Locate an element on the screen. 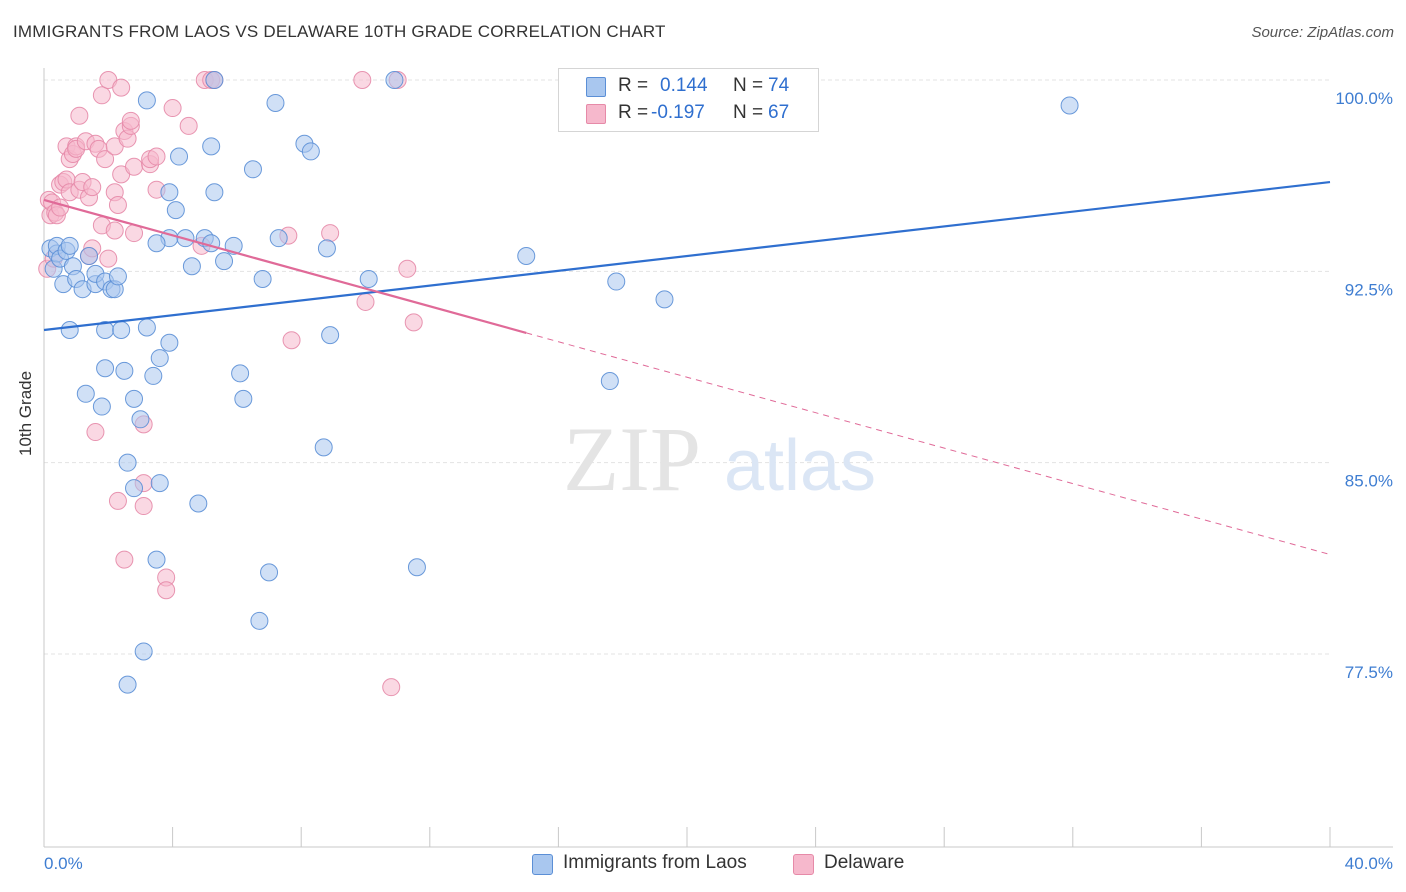  bottom-legend-swatch-laos is located at coordinates (542, 864).